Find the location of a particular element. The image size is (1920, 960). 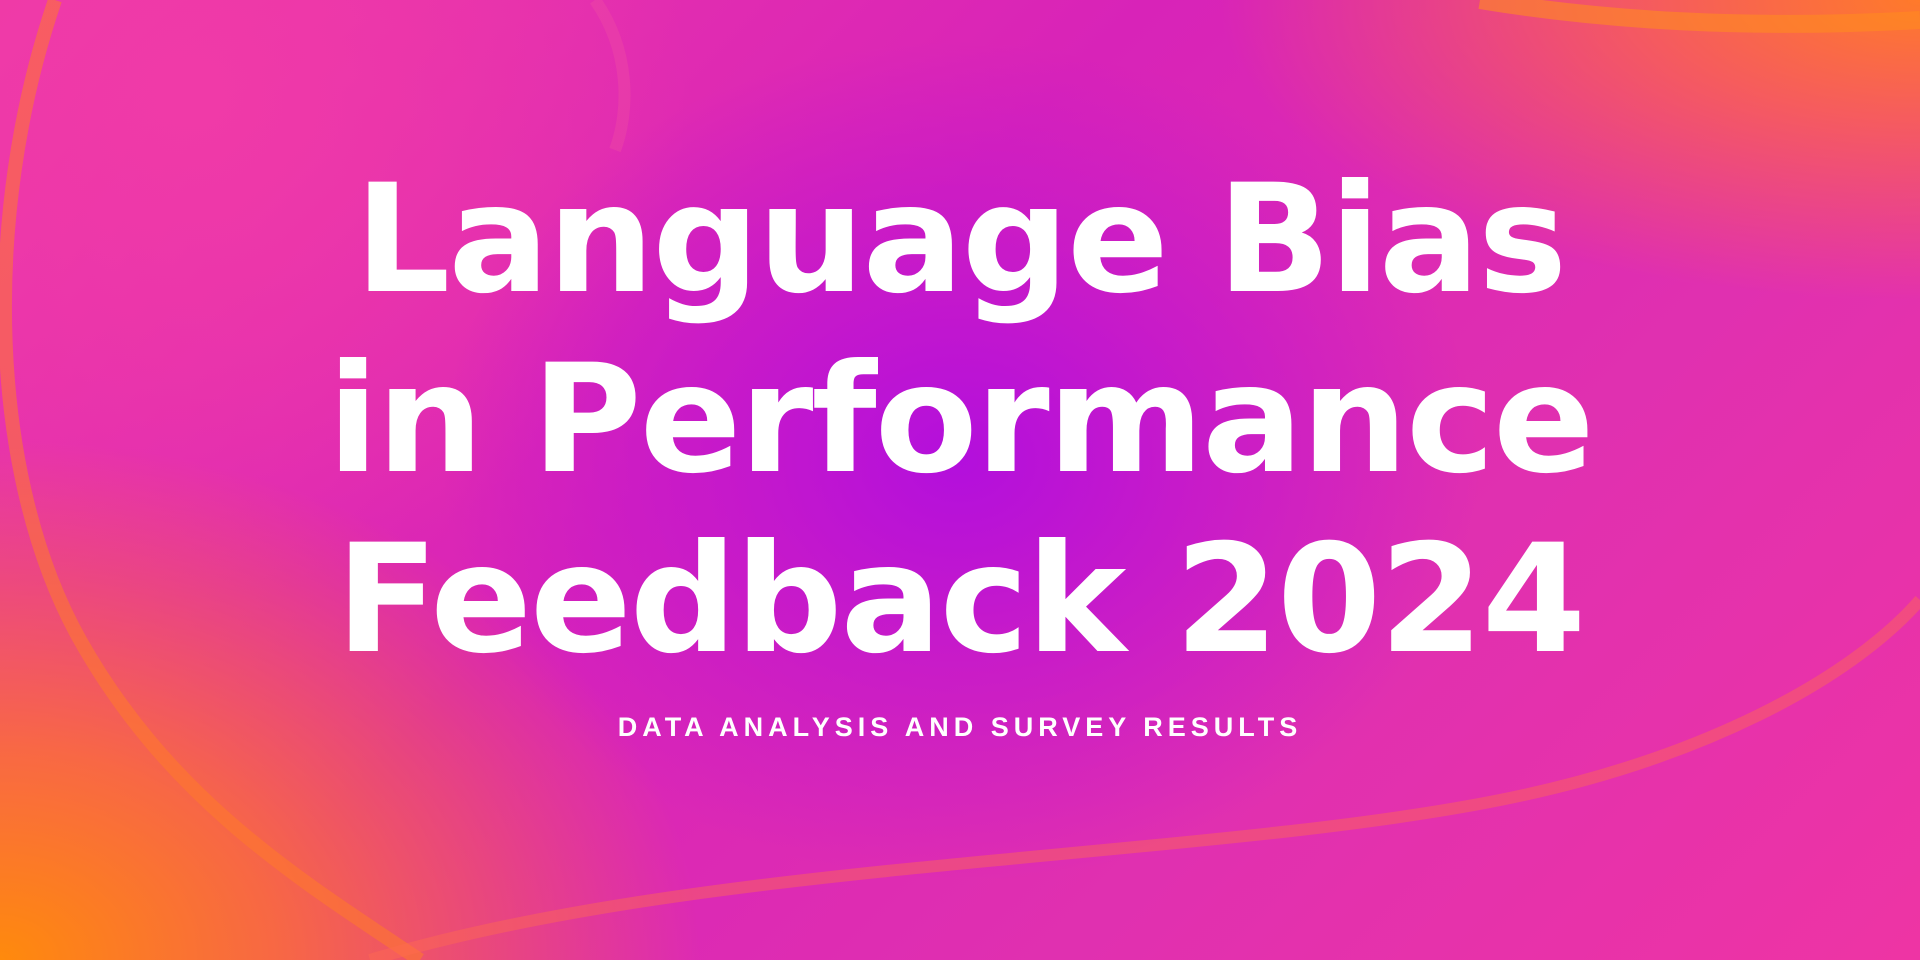

title-line-2: in Performance is located at coordinates (960, 420).